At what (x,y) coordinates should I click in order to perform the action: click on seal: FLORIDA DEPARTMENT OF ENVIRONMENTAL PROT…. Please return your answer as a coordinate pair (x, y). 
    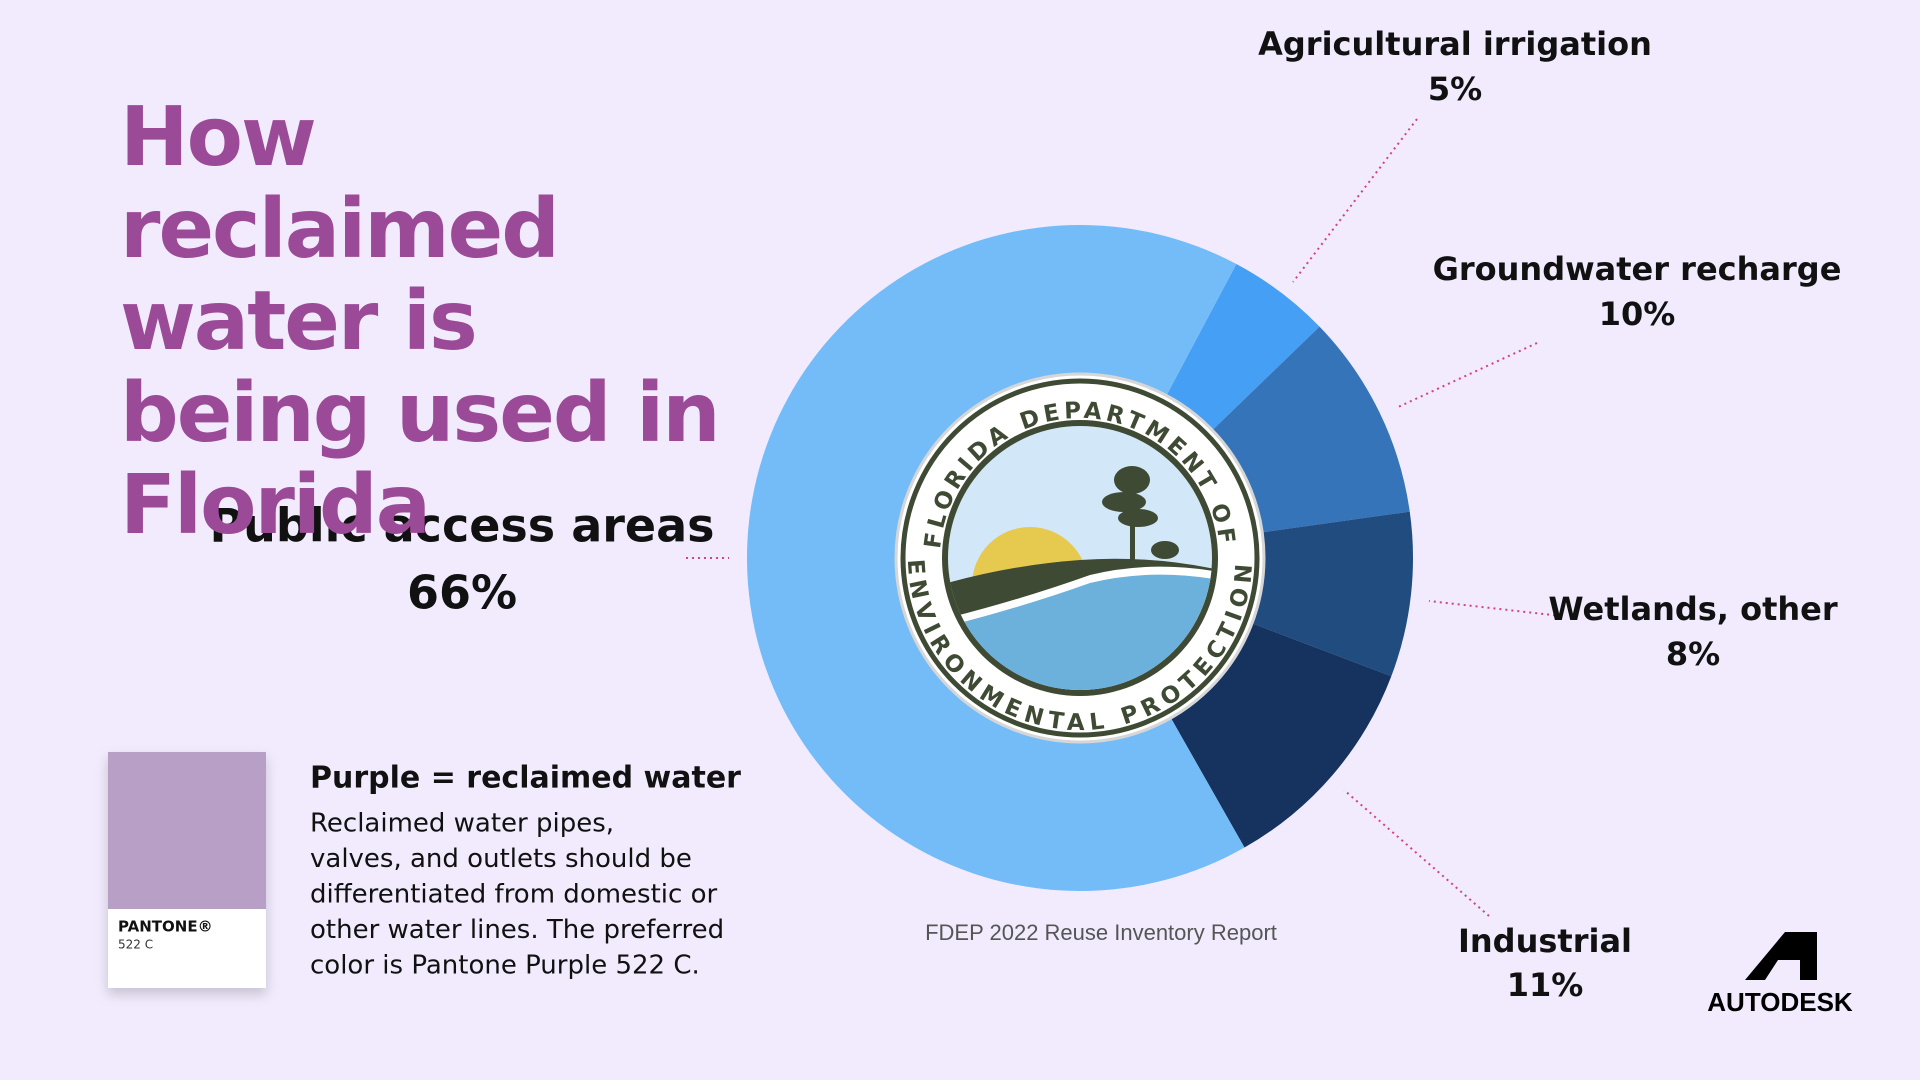
    Looking at the image, I should click on (1080, 558).